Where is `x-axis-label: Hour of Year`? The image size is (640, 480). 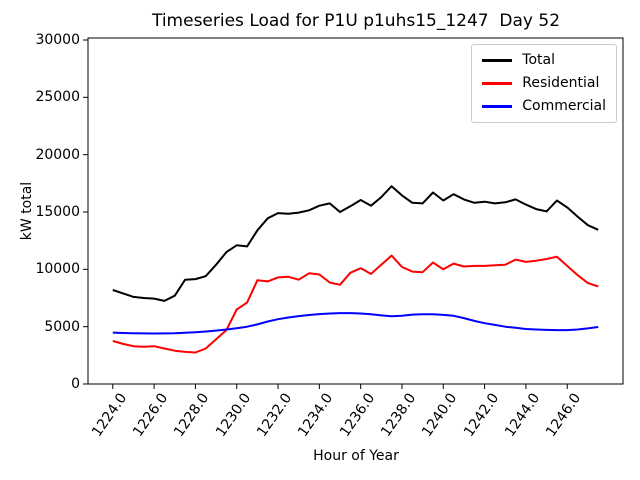
x-axis-label: Hour of Year is located at coordinates (356, 456).